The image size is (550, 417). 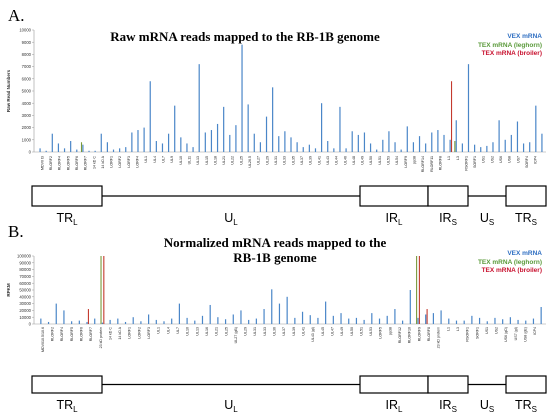 What do you see at coordinates (289, 206) in the screenshot?
I see `panel-a-genome-map: TRL UL IRL IRS US TRS` at bounding box center [289, 206].